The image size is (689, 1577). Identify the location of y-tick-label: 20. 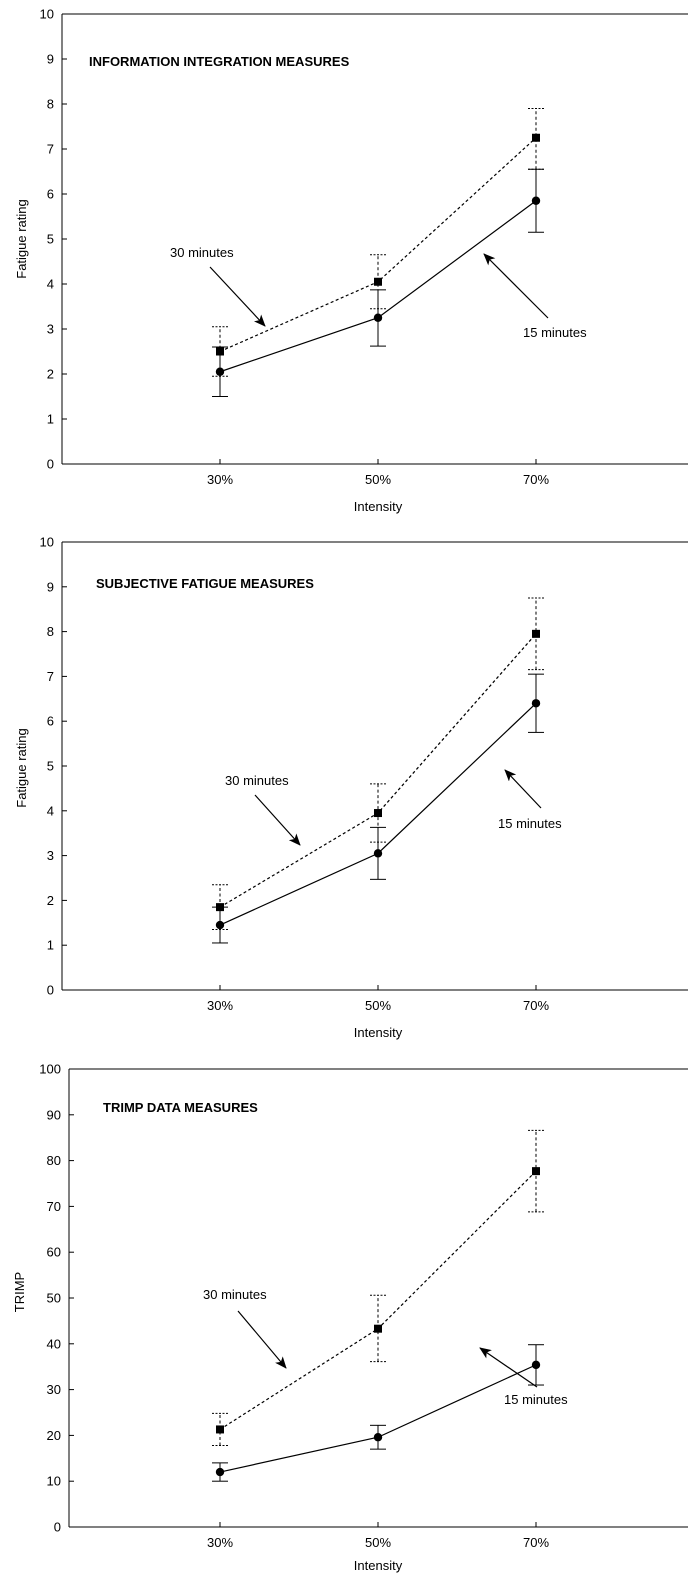
(54, 1435).